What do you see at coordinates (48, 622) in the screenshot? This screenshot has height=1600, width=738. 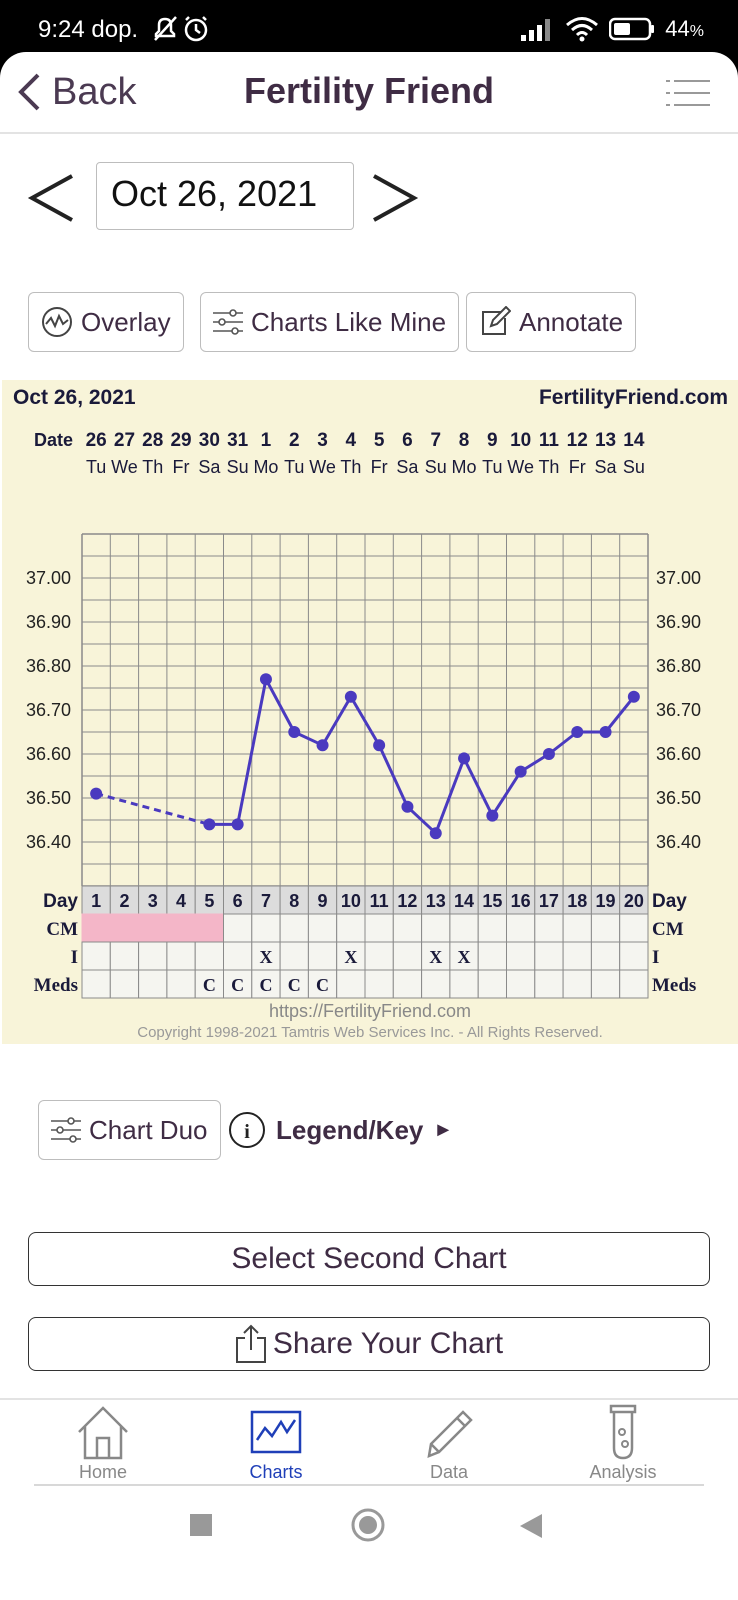 I see `y-tick-label-left: 36.90` at bounding box center [48, 622].